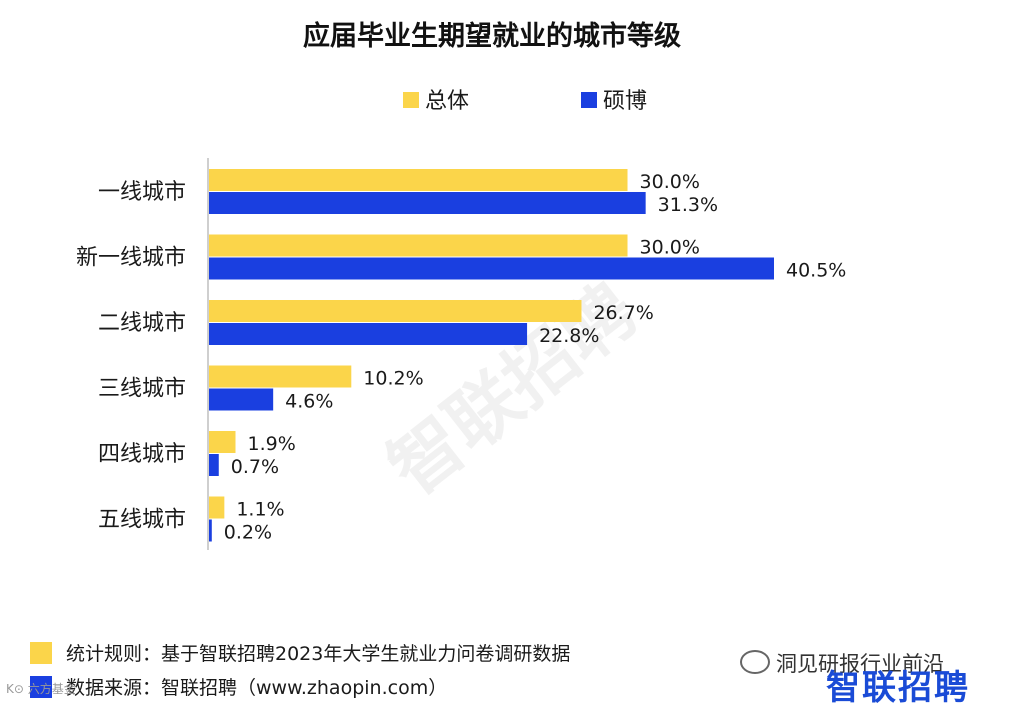 The image size is (1012, 709). I want to click on value-label-0-3: 10.2%, so click(393, 379).